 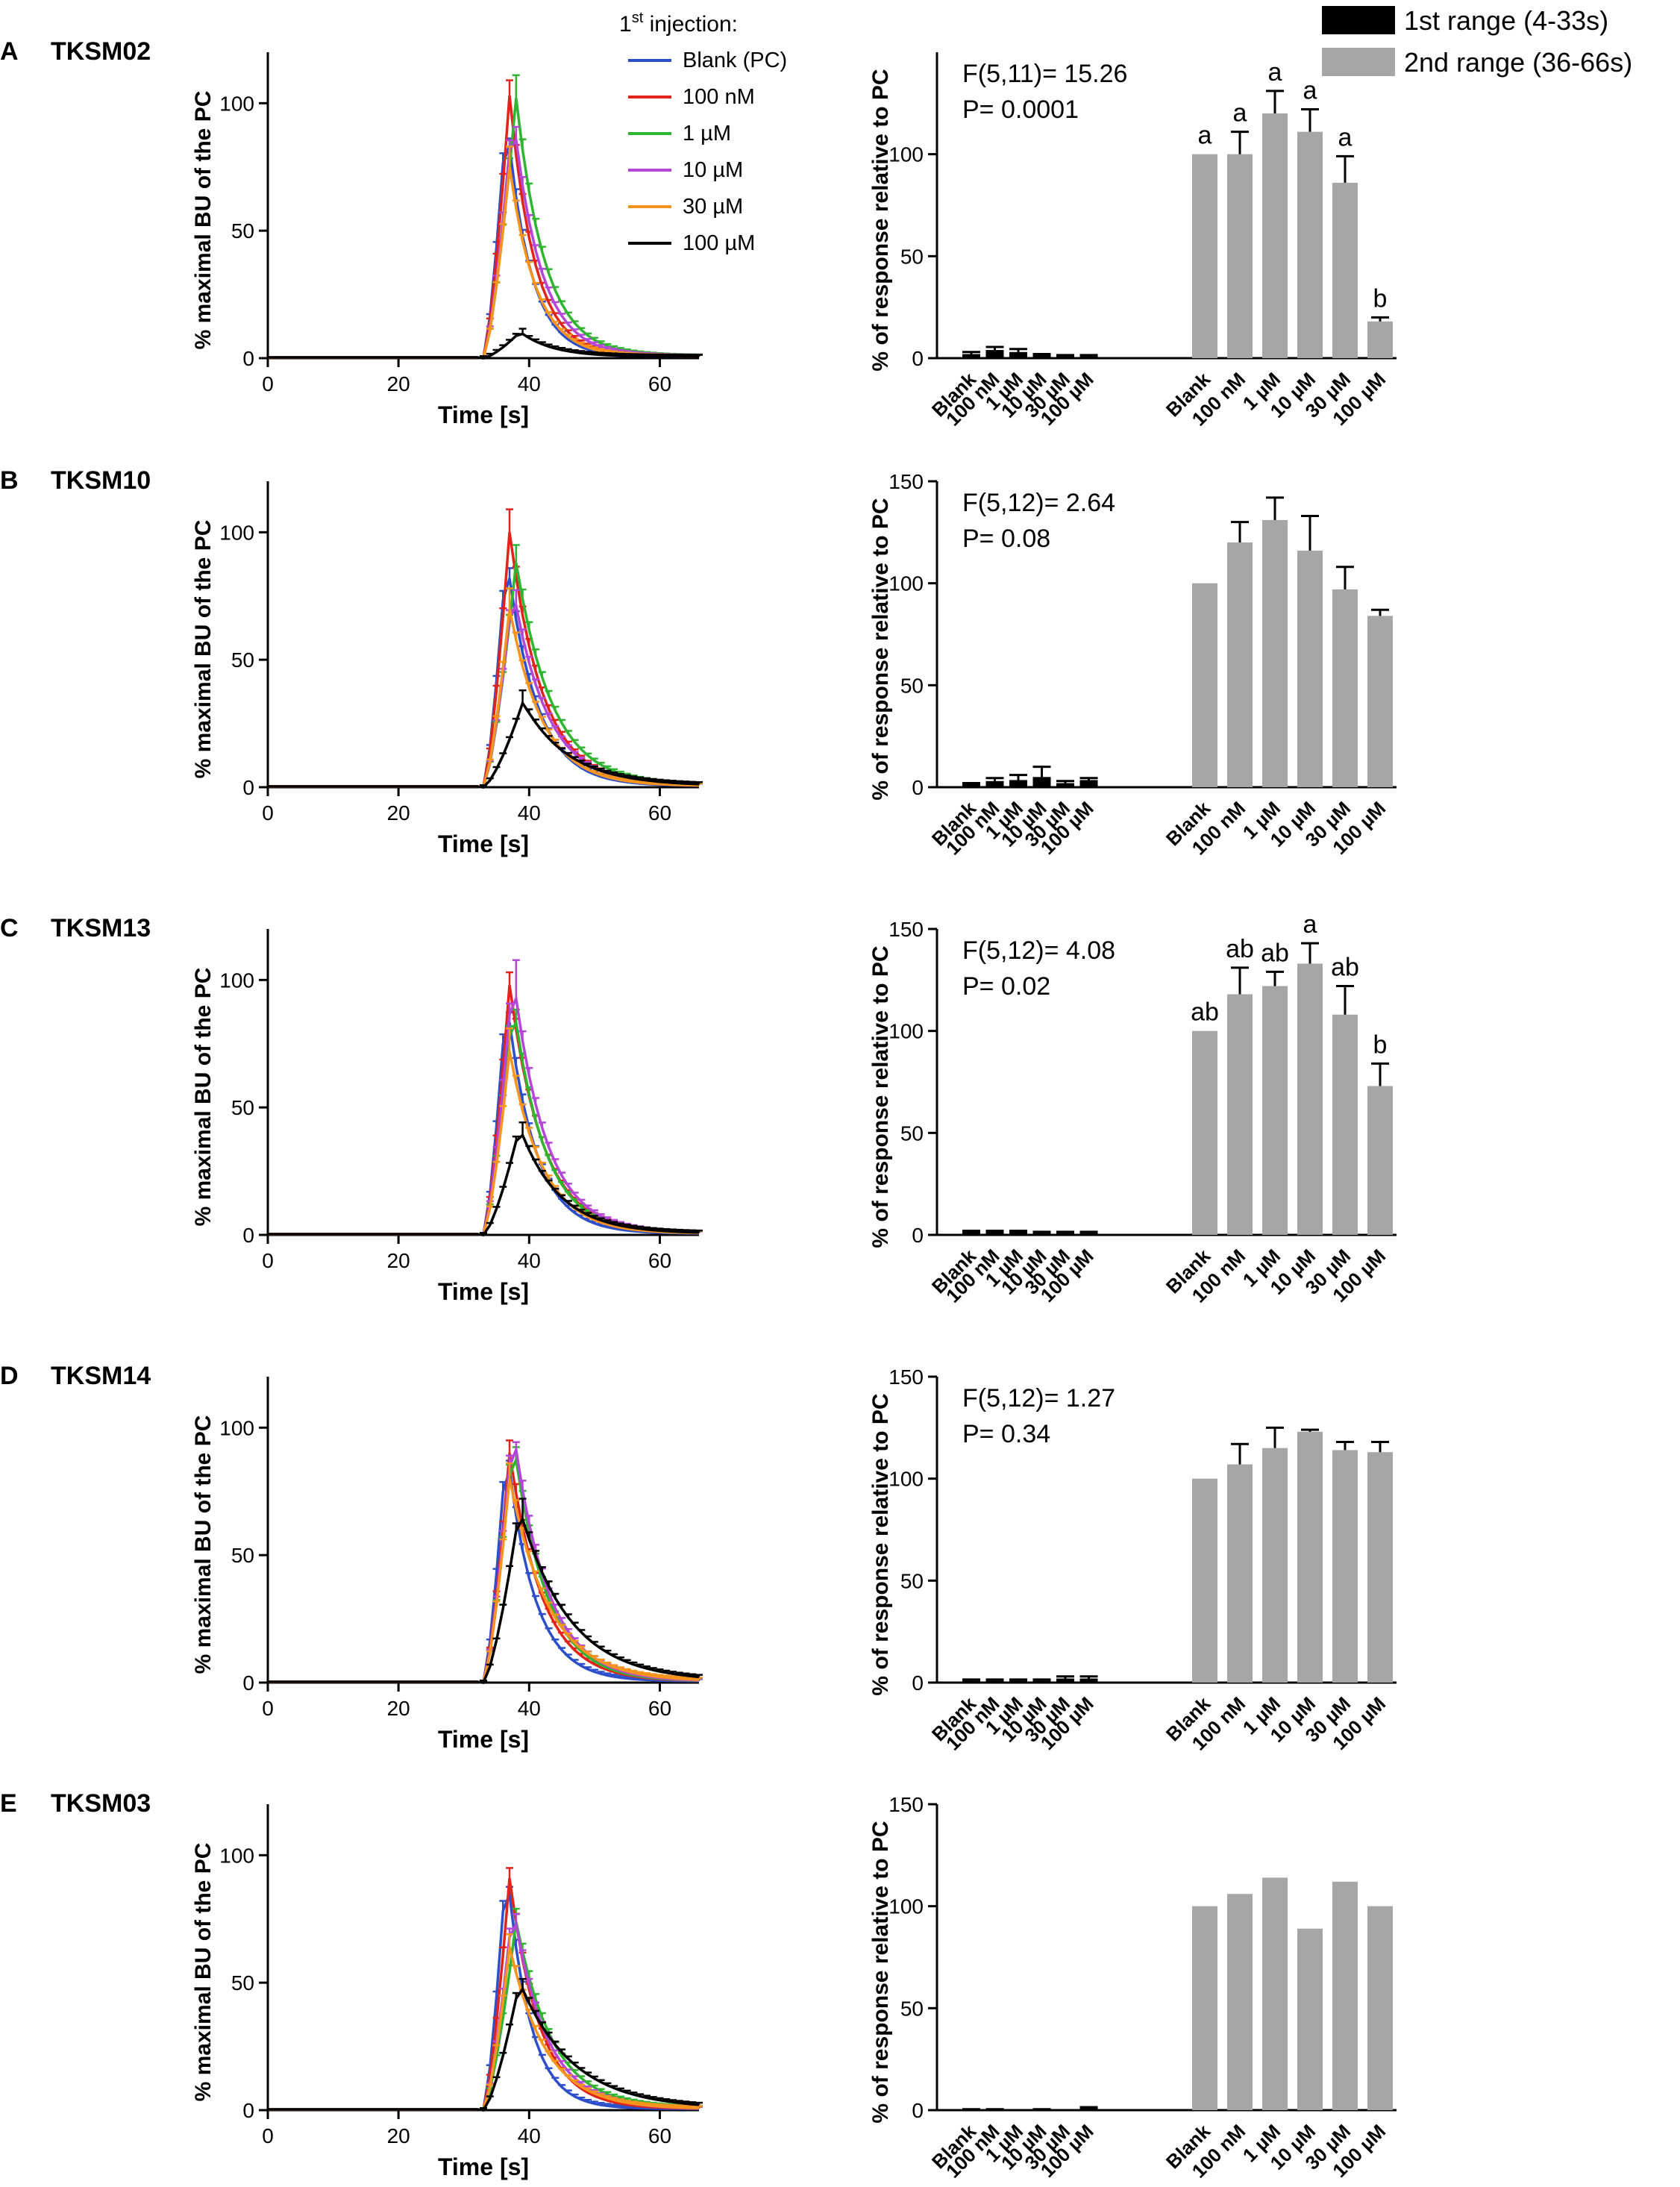 I want to click on series-line-um10, so click(x=484, y=247).